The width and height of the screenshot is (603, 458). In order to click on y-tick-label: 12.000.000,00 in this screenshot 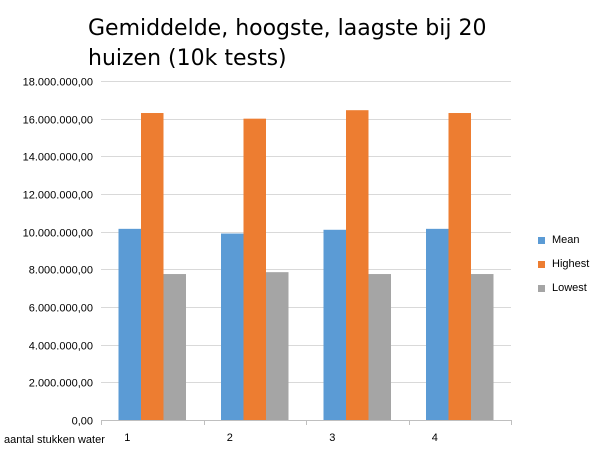, I will do `click(58, 196)`.